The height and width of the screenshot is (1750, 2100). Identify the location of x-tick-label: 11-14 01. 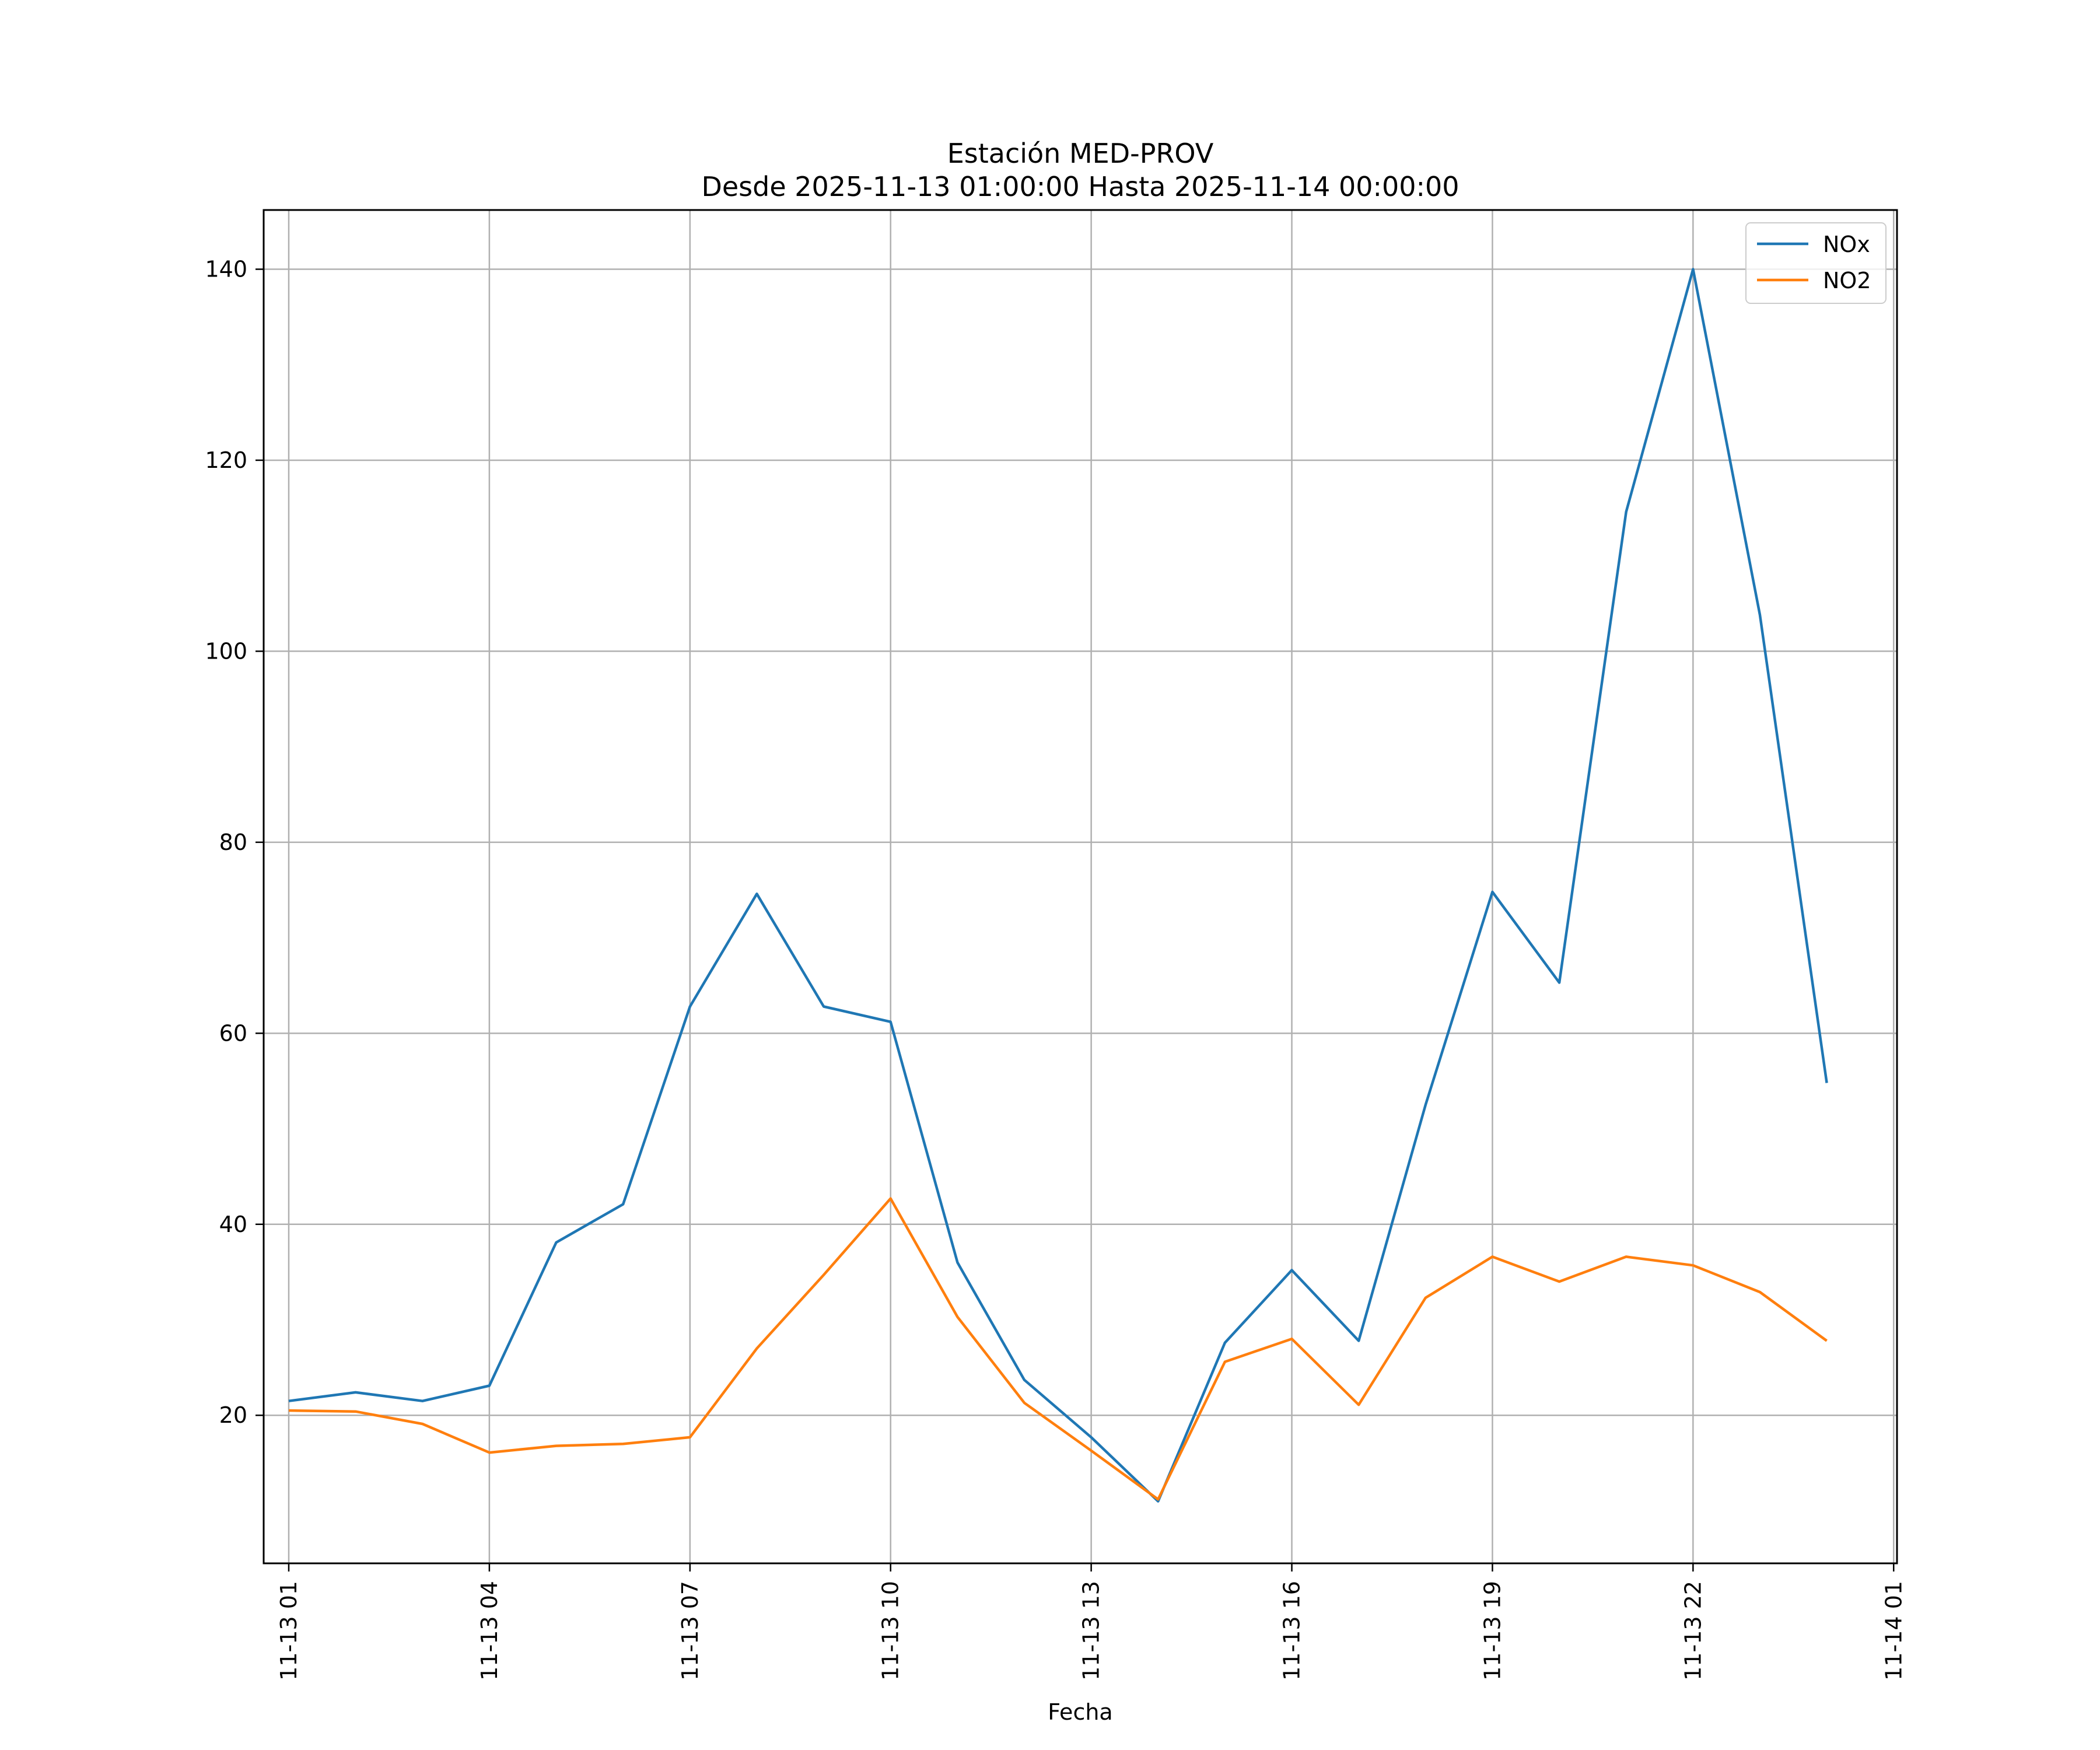
(1894, 1631).